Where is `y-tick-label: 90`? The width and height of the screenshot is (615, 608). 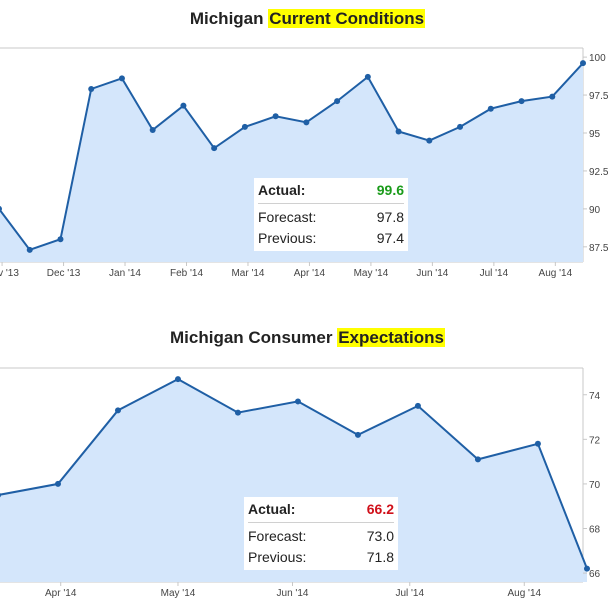
y-tick-label: 90 is located at coordinates (595, 210).